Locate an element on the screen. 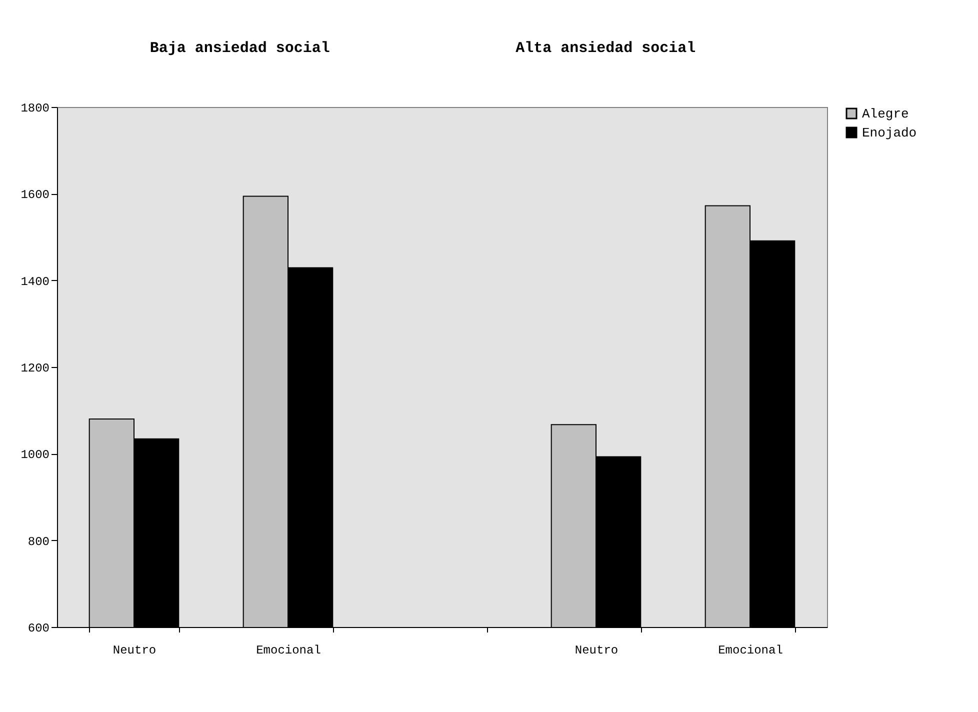 This screenshot has width=978, height=712. y-tick-label: 800 is located at coordinates (39, 541).